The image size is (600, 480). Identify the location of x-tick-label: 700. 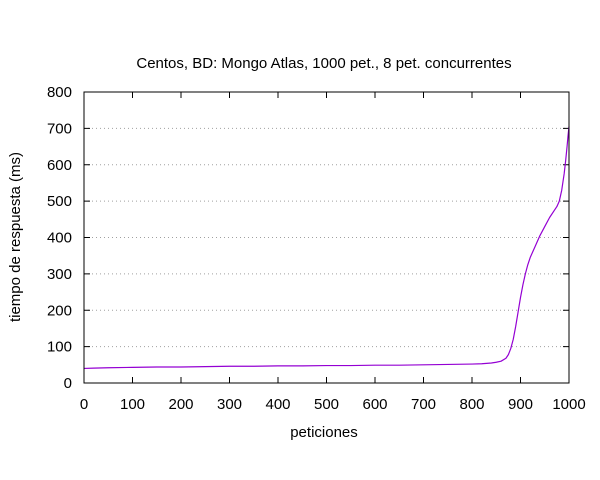
(423, 404).